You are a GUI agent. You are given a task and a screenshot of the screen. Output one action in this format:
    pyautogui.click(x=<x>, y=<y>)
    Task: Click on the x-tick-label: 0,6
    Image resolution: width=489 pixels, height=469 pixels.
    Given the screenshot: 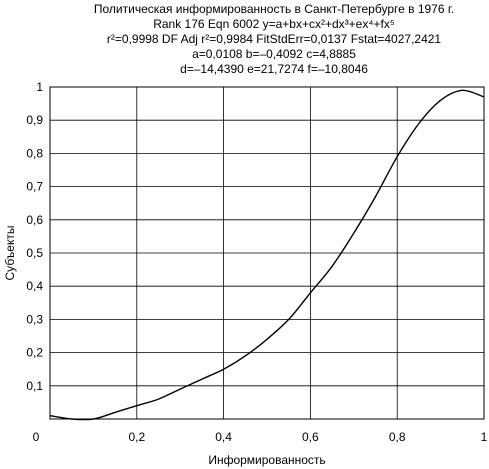 What is the action you would take?
    pyautogui.click(x=310, y=437)
    